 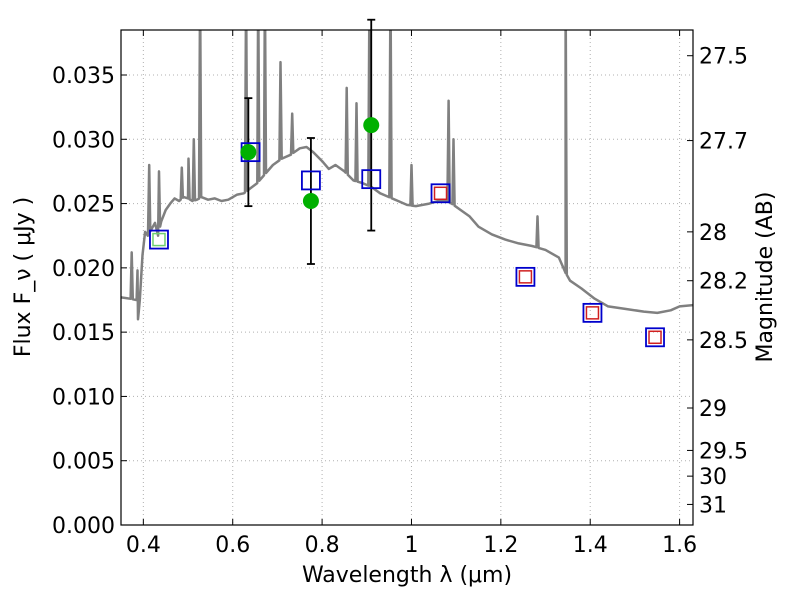 I want to click on right-tick-label: 29.5, so click(x=723, y=451).